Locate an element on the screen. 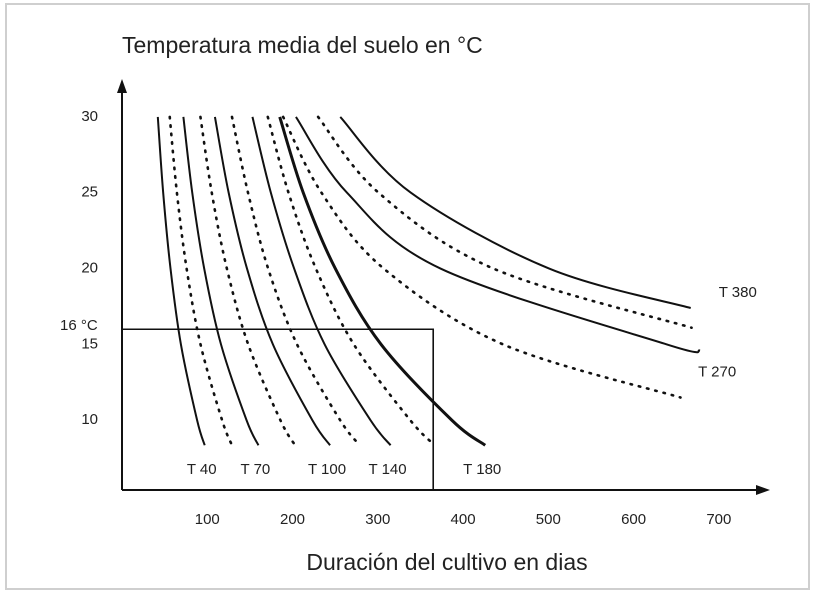 The width and height of the screenshot is (815, 593). chart-title: Temperatura media del suelo en °C is located at coordinates (302, 45).